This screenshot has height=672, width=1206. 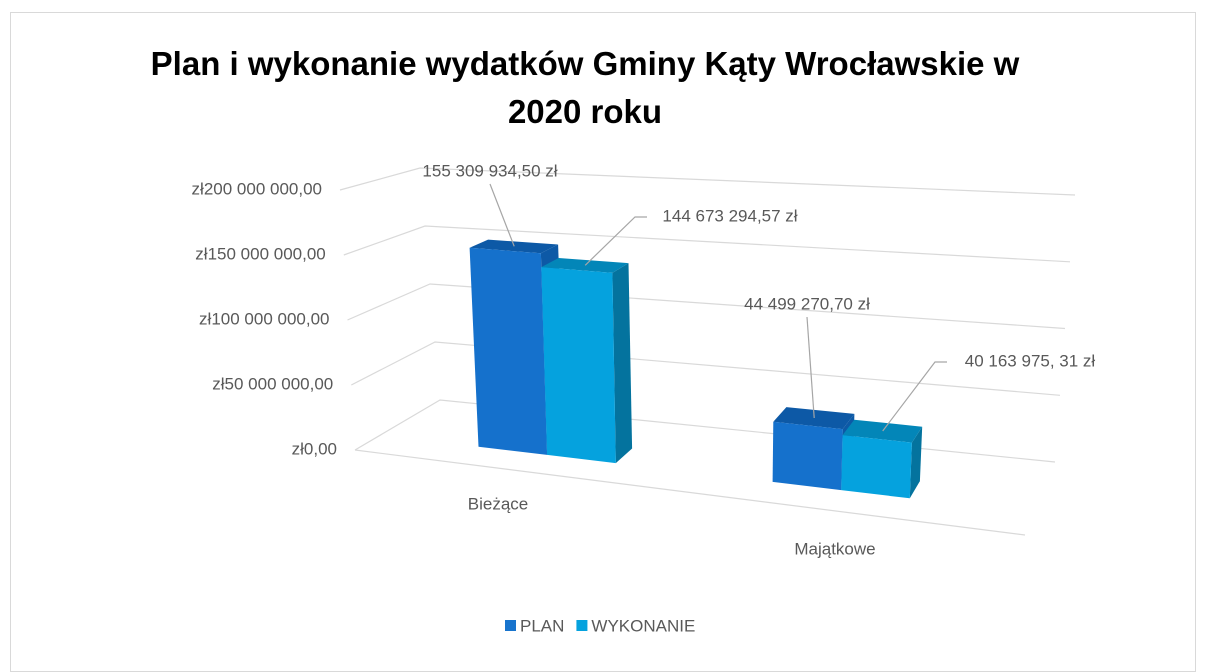 What do you see at coordinates (690, 492) in the screenshot?
I see `floor-edge` at bounding box center [690, 492].